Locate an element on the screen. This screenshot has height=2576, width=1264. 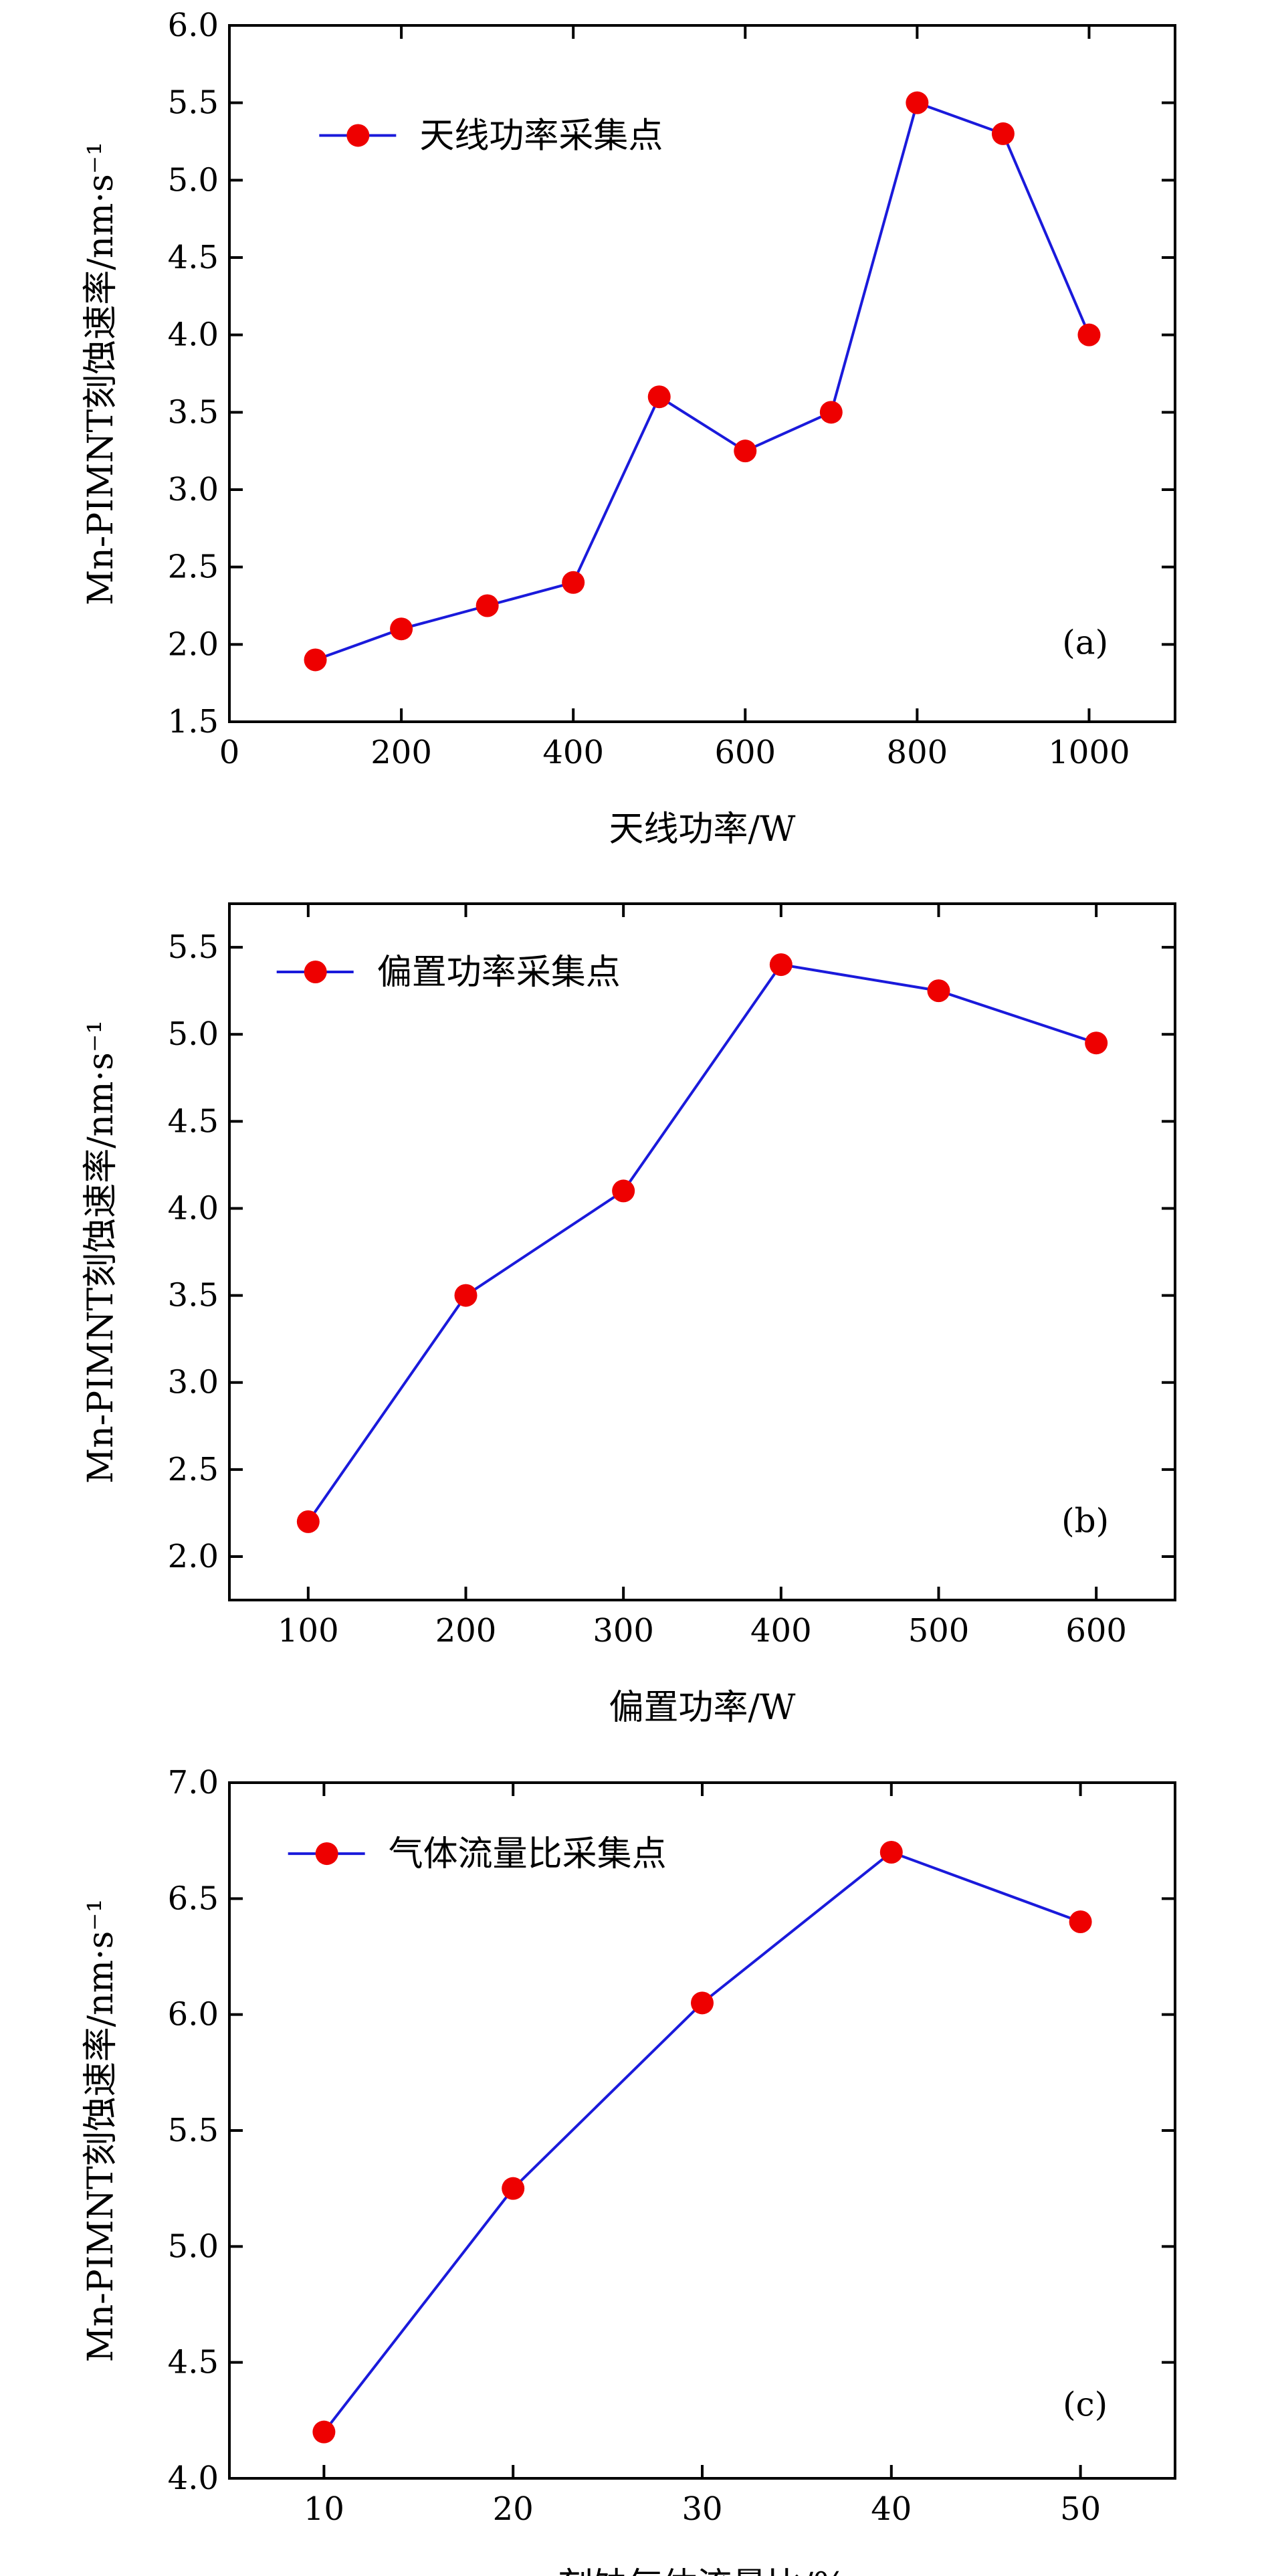
y-tick-label: 6.5 is located at coordinates (194, 1898).